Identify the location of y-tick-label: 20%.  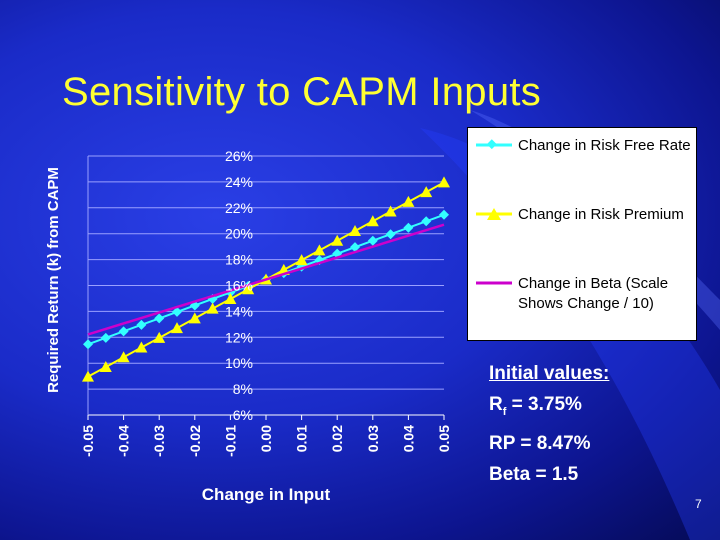
(239, 234).